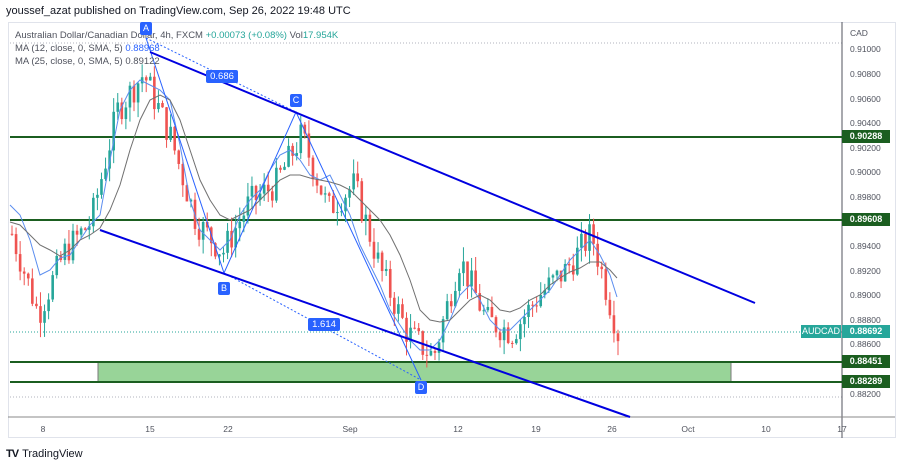  Describe the element at coordinates (688, 429) in the screenshot. I see `time-tick: Oct` at that location.